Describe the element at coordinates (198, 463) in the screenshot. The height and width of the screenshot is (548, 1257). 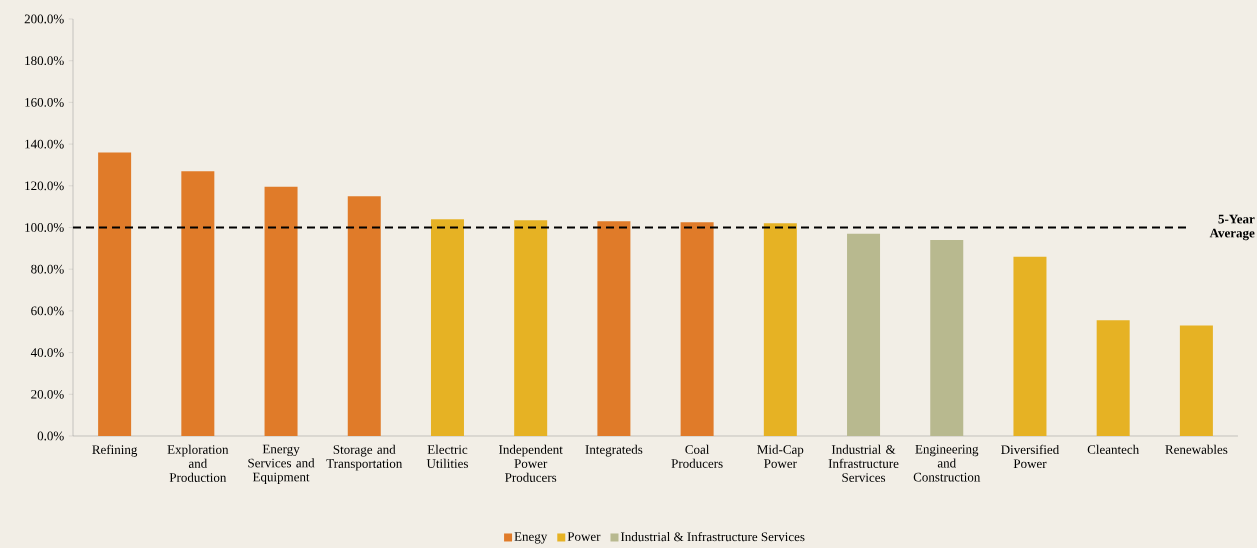
I see `x-tick-label: Exploration and Production` at that location.